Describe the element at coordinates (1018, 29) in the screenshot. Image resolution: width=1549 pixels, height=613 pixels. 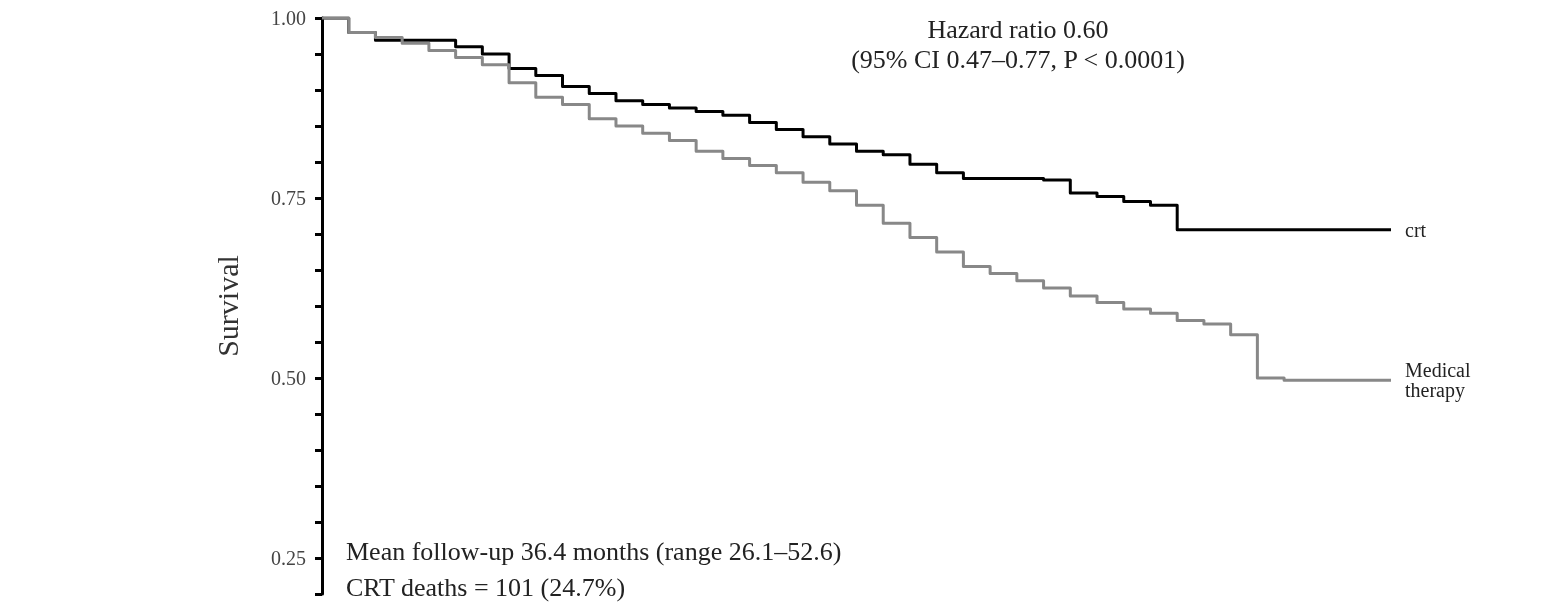
I see `annotation: Hazard ratio 0.60` at that location.